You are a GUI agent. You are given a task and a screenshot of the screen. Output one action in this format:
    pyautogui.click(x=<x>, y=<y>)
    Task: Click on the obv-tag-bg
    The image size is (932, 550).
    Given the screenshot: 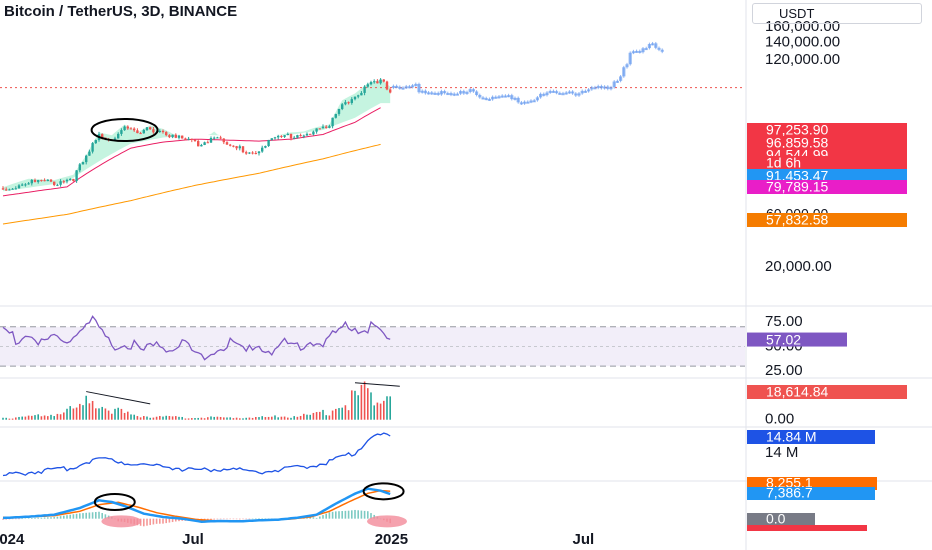 What is the action you would take?
    pyautogui.click(x=811, y=437)
    